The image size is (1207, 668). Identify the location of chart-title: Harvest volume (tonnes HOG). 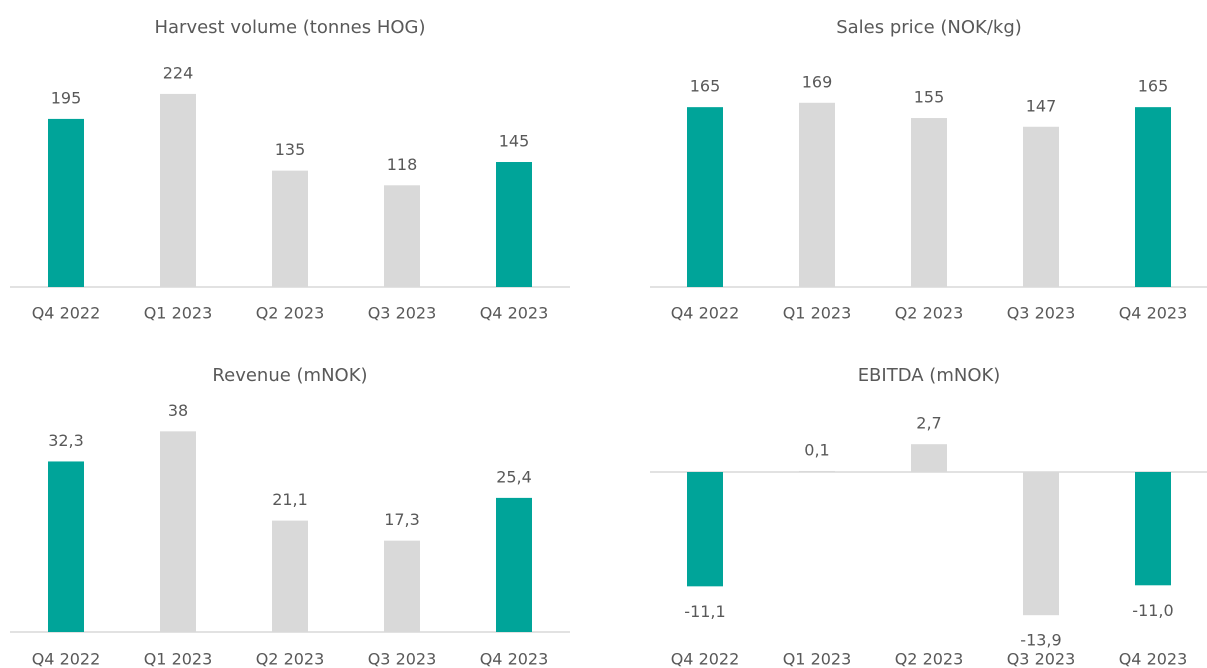
(289, 27).